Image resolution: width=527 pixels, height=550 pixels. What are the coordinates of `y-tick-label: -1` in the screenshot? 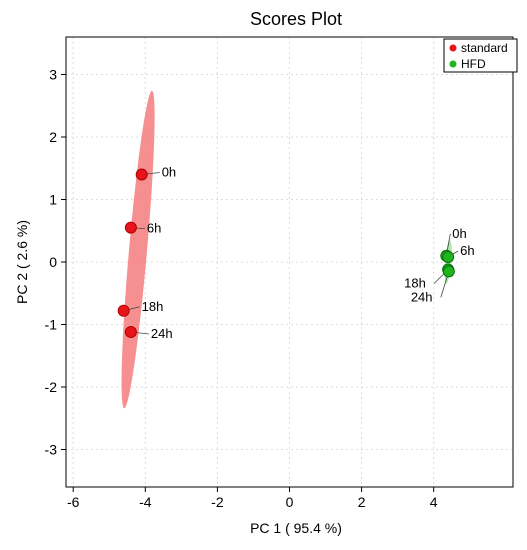 It's located at (51, 325).